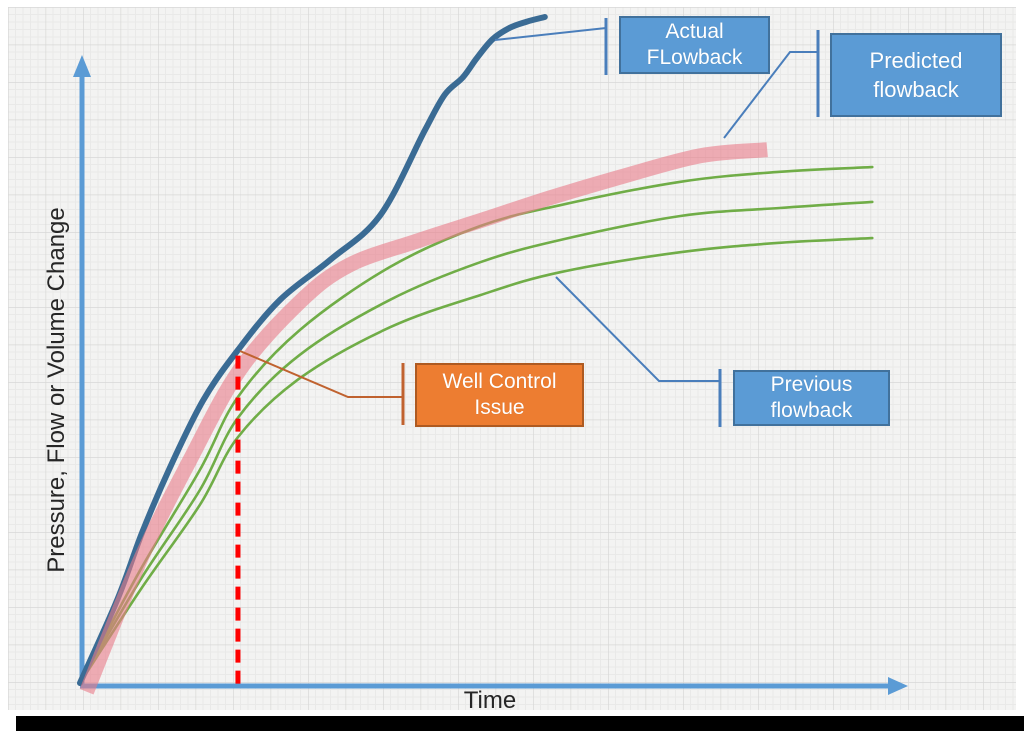  I want to click on previous-flowback-label-box: Previous flowback, so click(811, 398).